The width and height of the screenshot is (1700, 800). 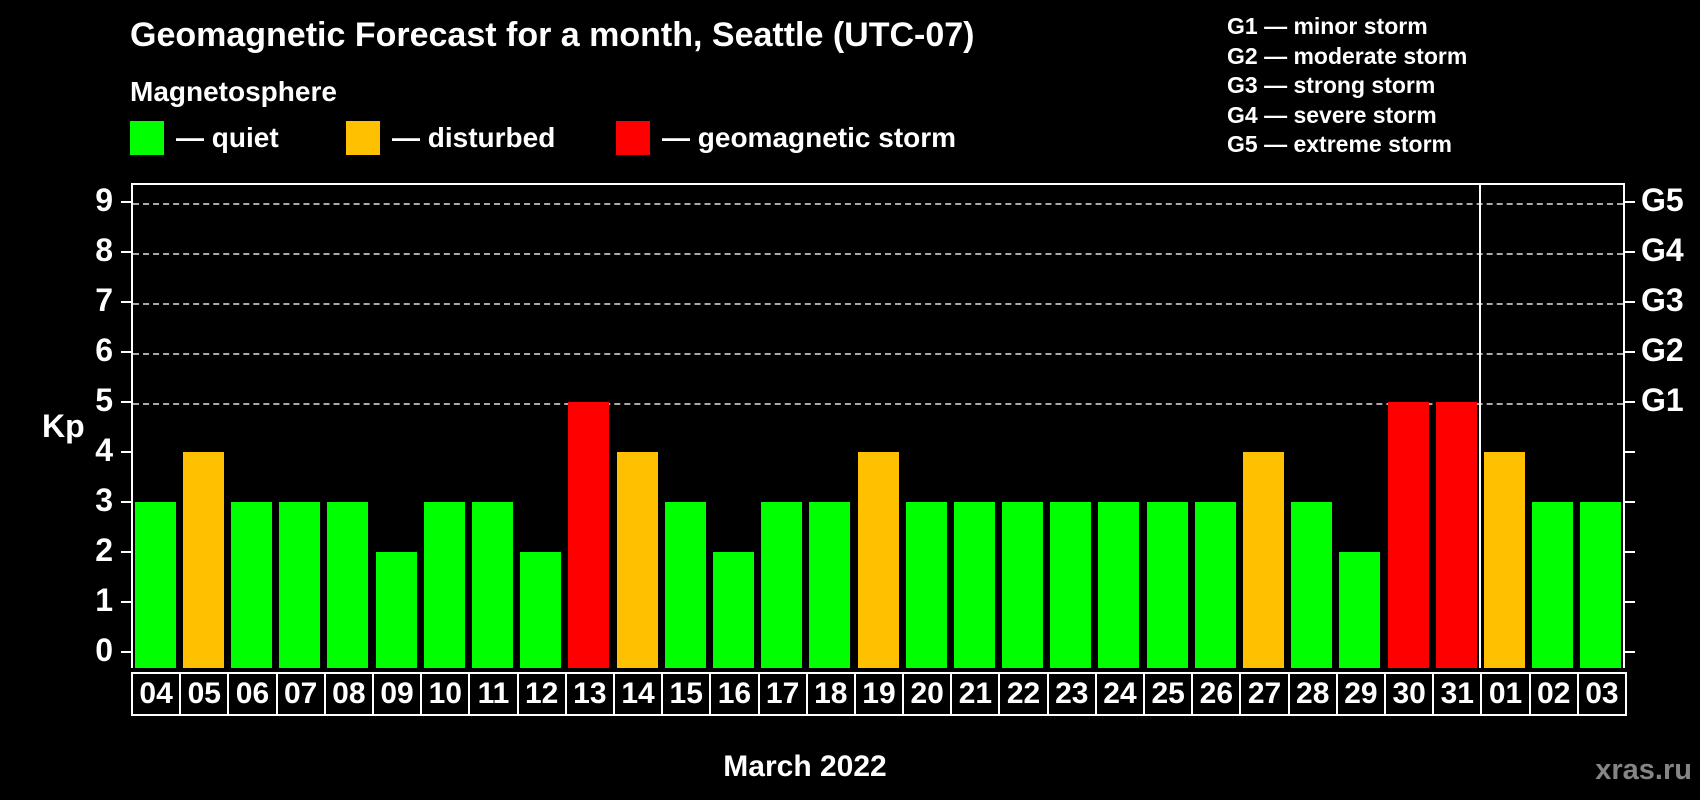 I want to click on g-scale-label-g3: G3, so click(x=1662, y=300).